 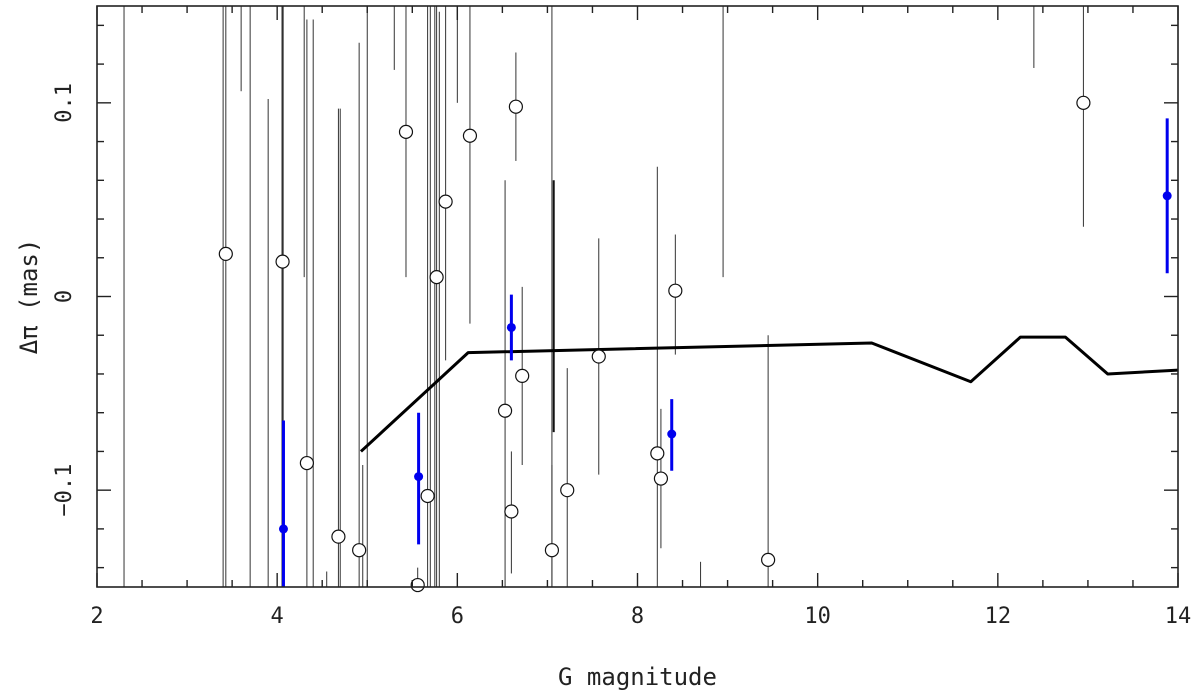 What do you see at coordinates (64, 490) in the screenshot?
I see `y-tick-label: −0.1` at bounding box center [64, 490].